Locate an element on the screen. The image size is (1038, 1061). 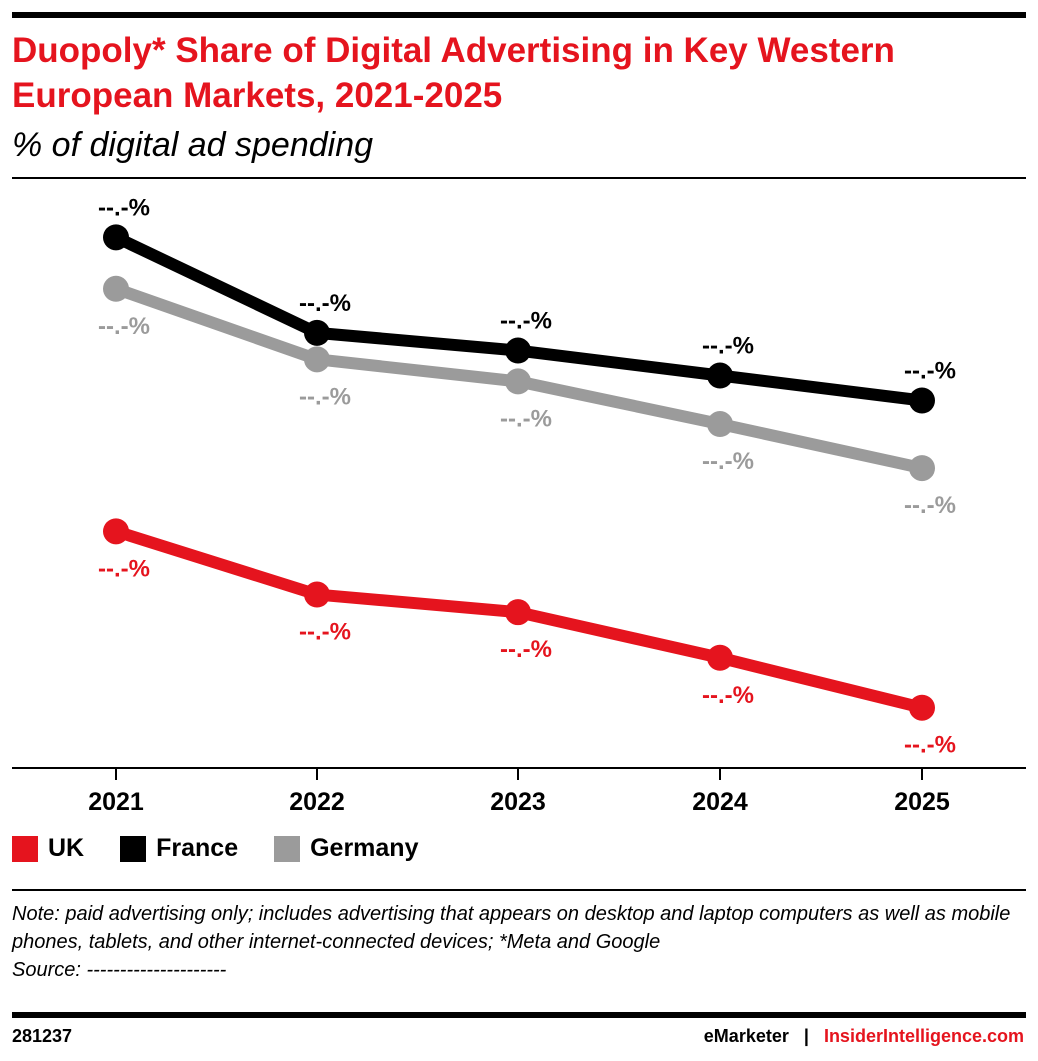
x-tick-label: 2025 is located at coordinates (922, 802).